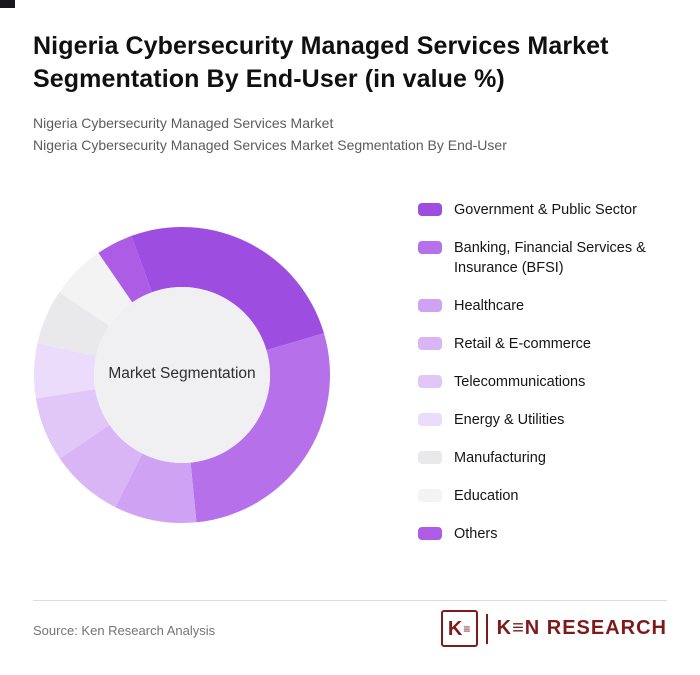  Describe the element at coordinates (455, 628) in the screenshot. I see `logo-box-letter: K` at that location.